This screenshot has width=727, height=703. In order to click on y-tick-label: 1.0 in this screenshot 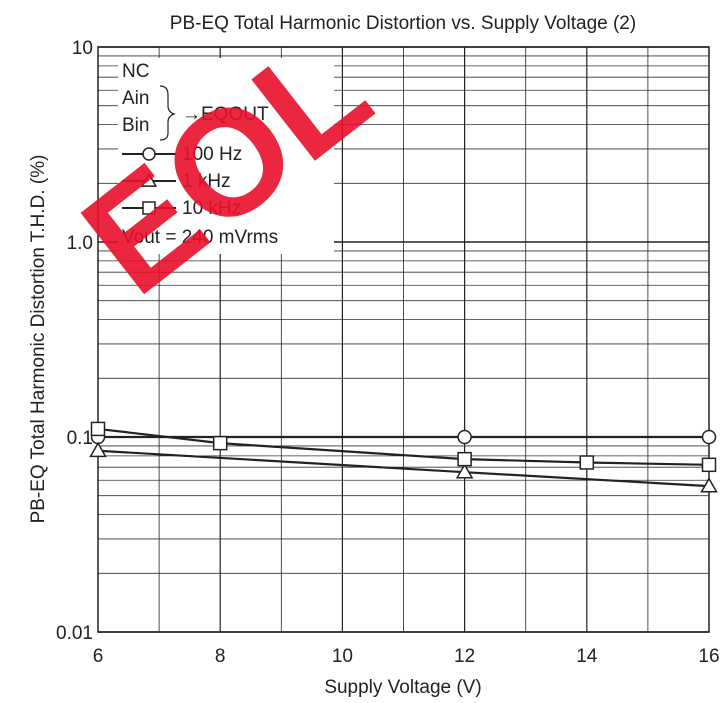, I will do `click(80, 243)`.